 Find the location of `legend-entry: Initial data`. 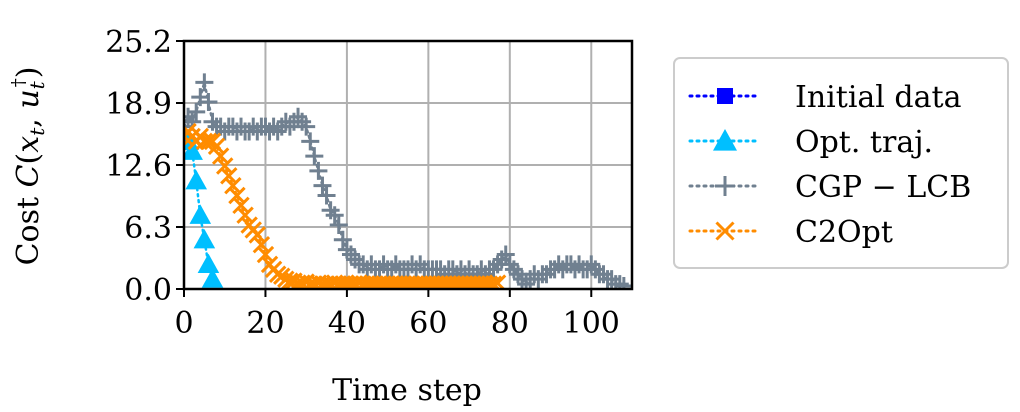

legend-entry: Initial data is located at coordinates (825, 97).